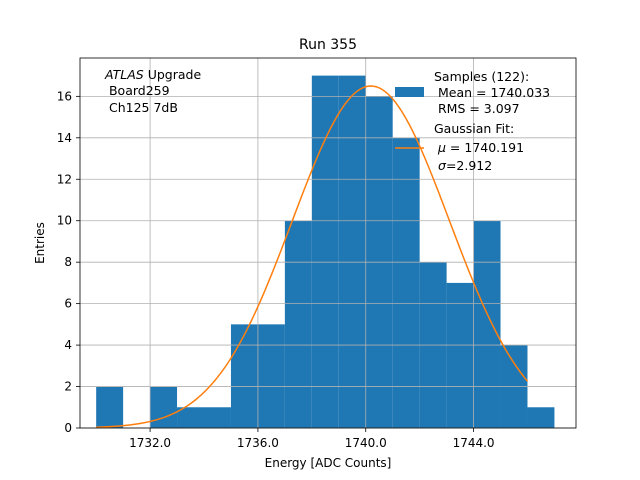 Image resolution: width=640 pixels, height=480 pixels. I want to click on legend-samples-mean: Mean = 1740.033, so click(492, 92).